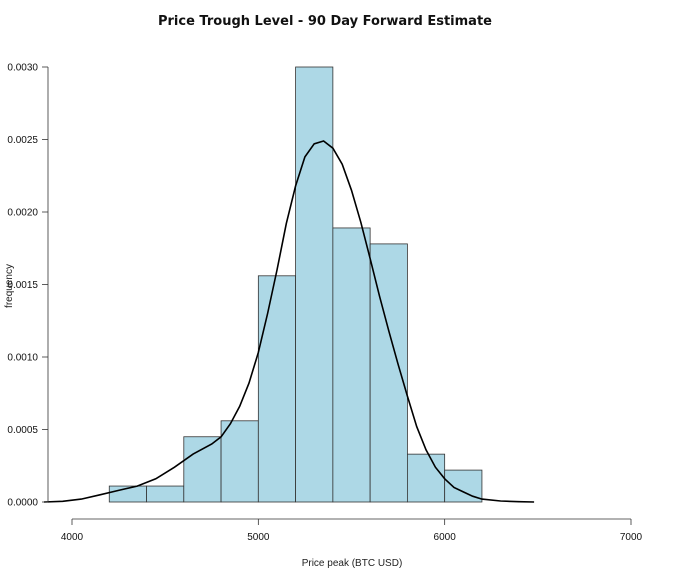  What do you see at coordinates (22, 285) in the screenshot?
I see `y-tick-label-3: 0.0015` at bounding box center [22, 285].